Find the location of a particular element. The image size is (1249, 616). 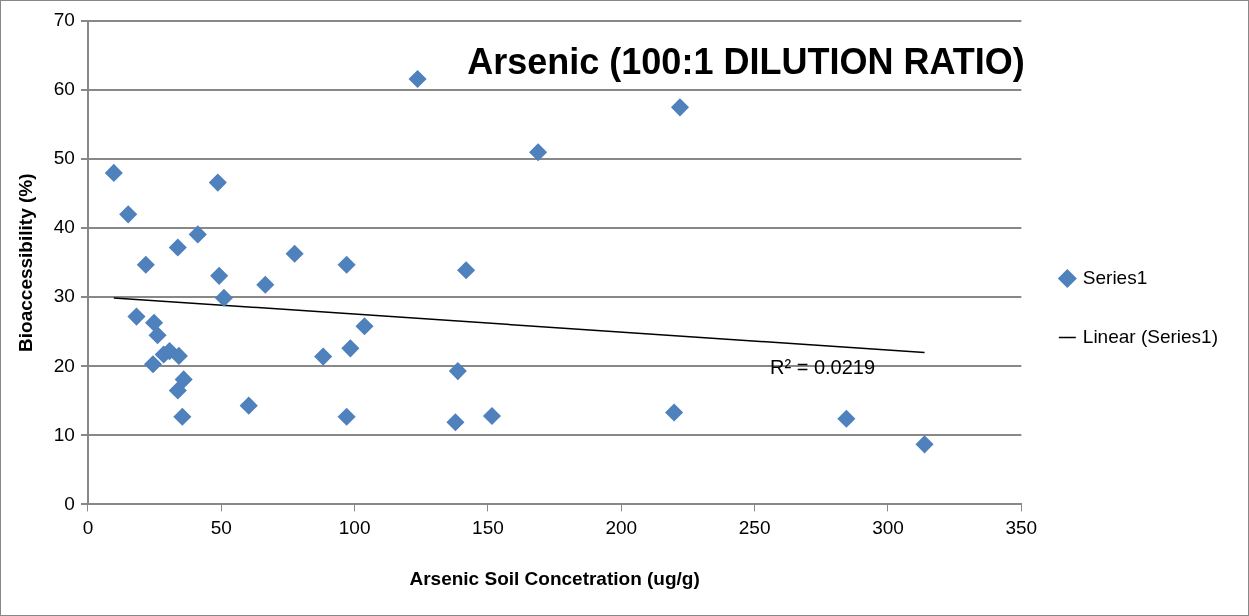

annotation: R² = 0.0219 is located at coordinates (822, 366).